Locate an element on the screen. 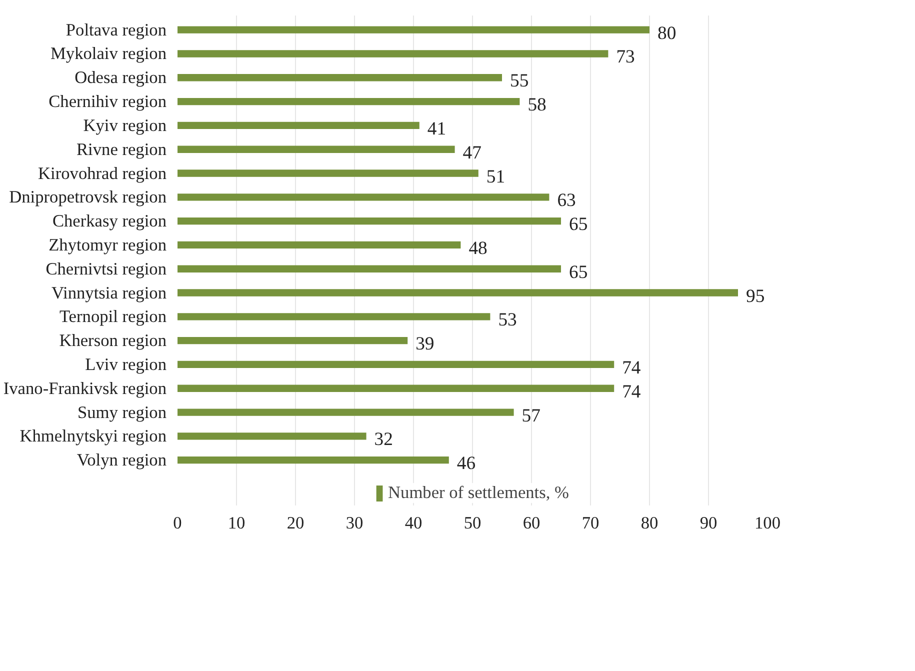  data-label: 48 is located at coordinates (478, 248).